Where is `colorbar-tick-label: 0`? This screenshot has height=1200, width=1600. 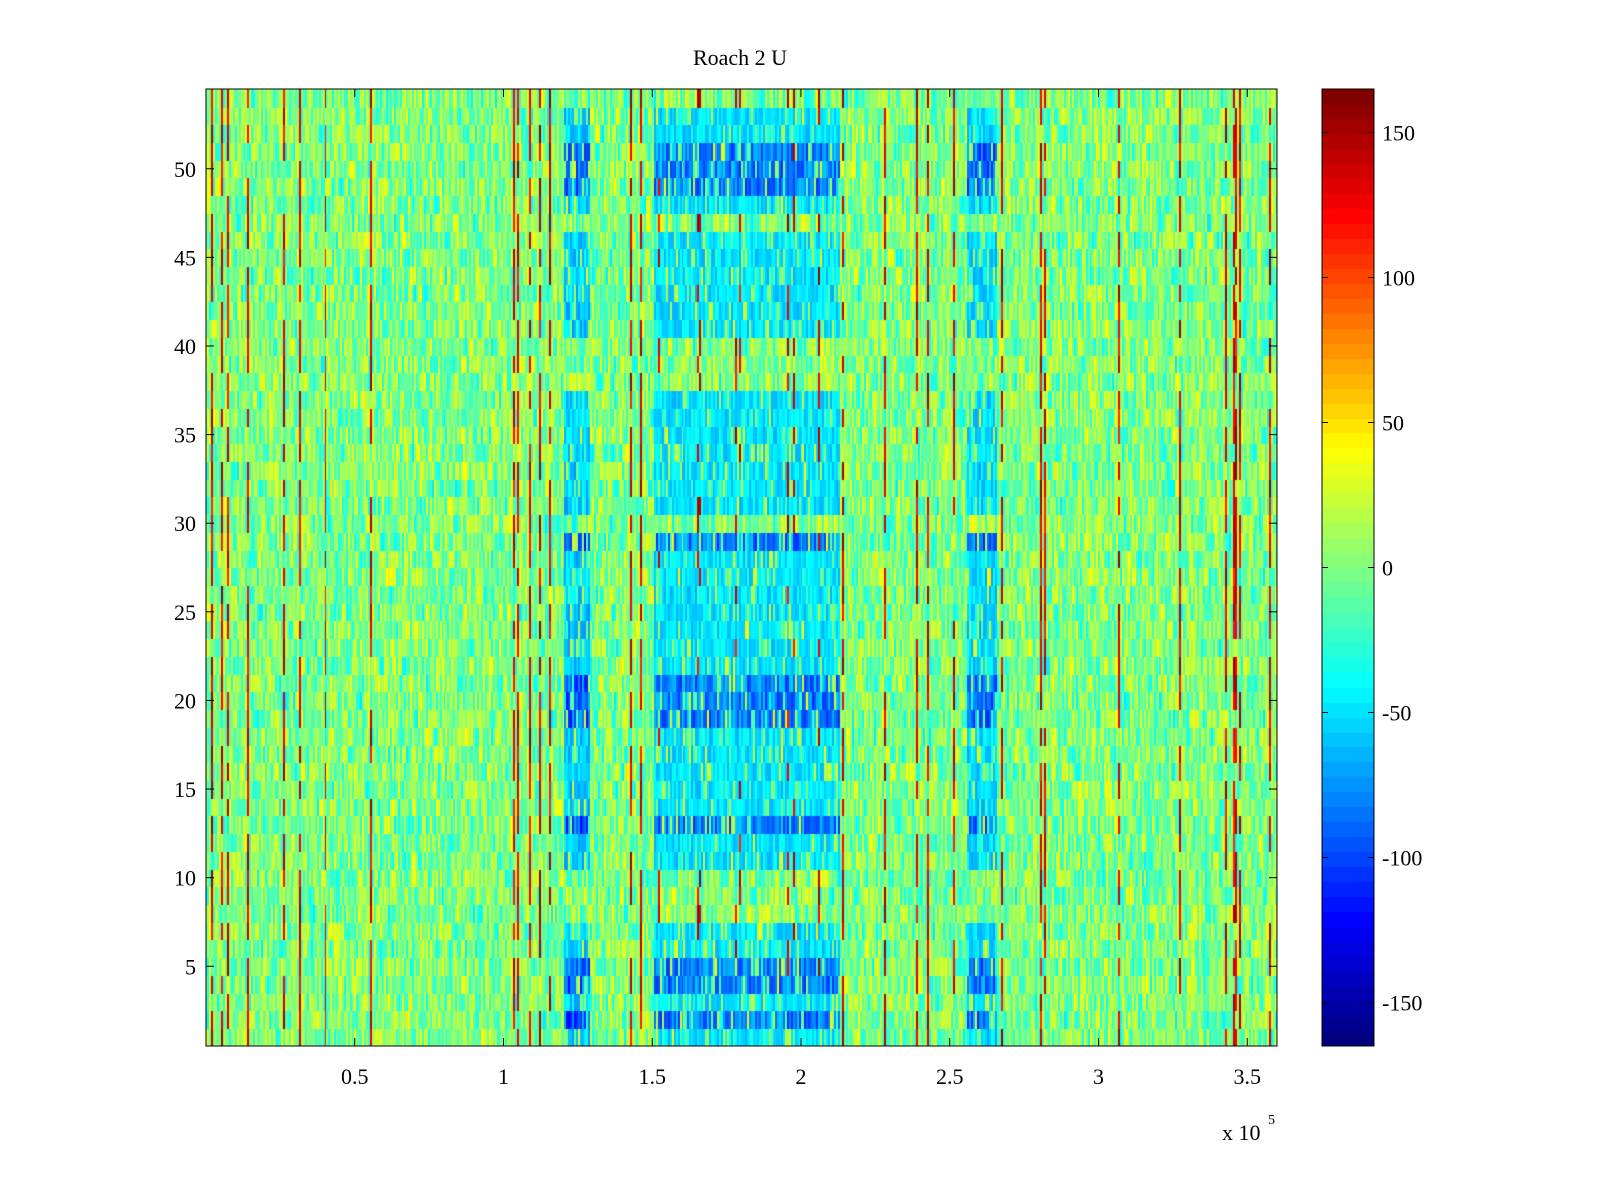 colorbar-tick-label: 0 is located at coordinates (1387, 568).